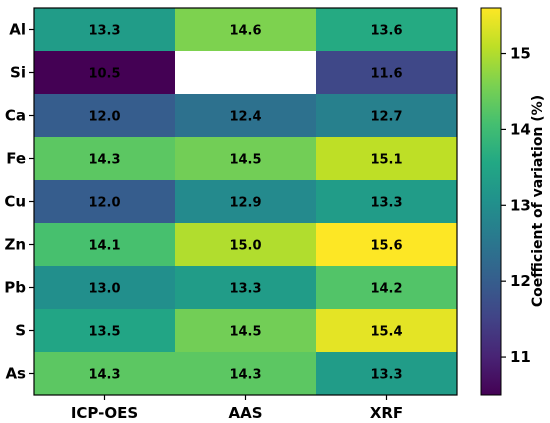  I want to click on cell-value-cu-xrf: 13.3, so click(386, 203).